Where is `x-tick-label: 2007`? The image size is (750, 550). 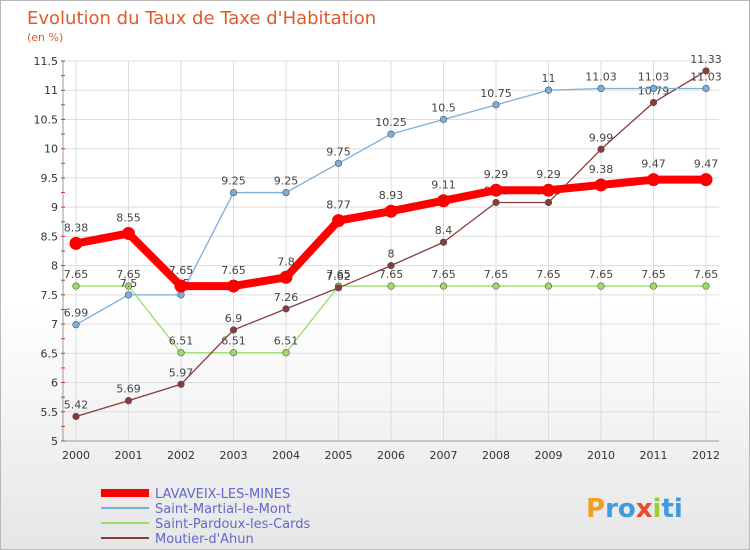
x-tick-label: 2007 is located at coordinates (444, 455).